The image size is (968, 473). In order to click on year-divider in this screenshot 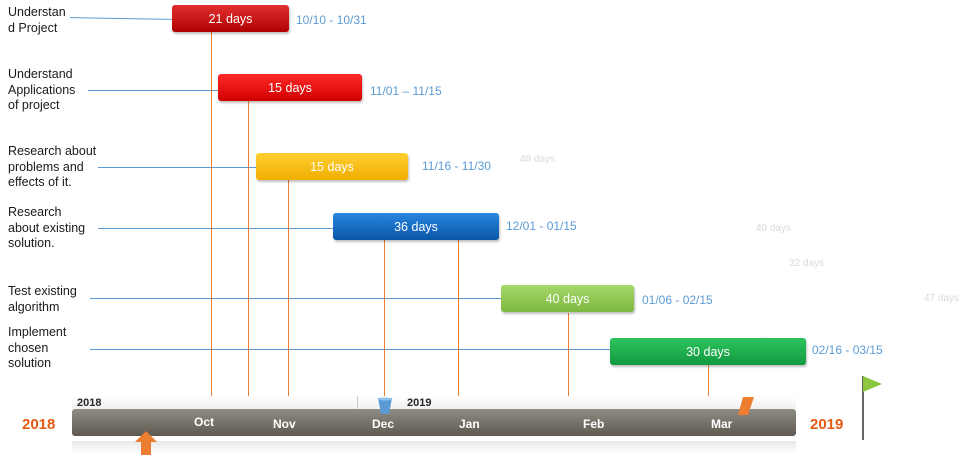, I will do `click(357, 402)`.